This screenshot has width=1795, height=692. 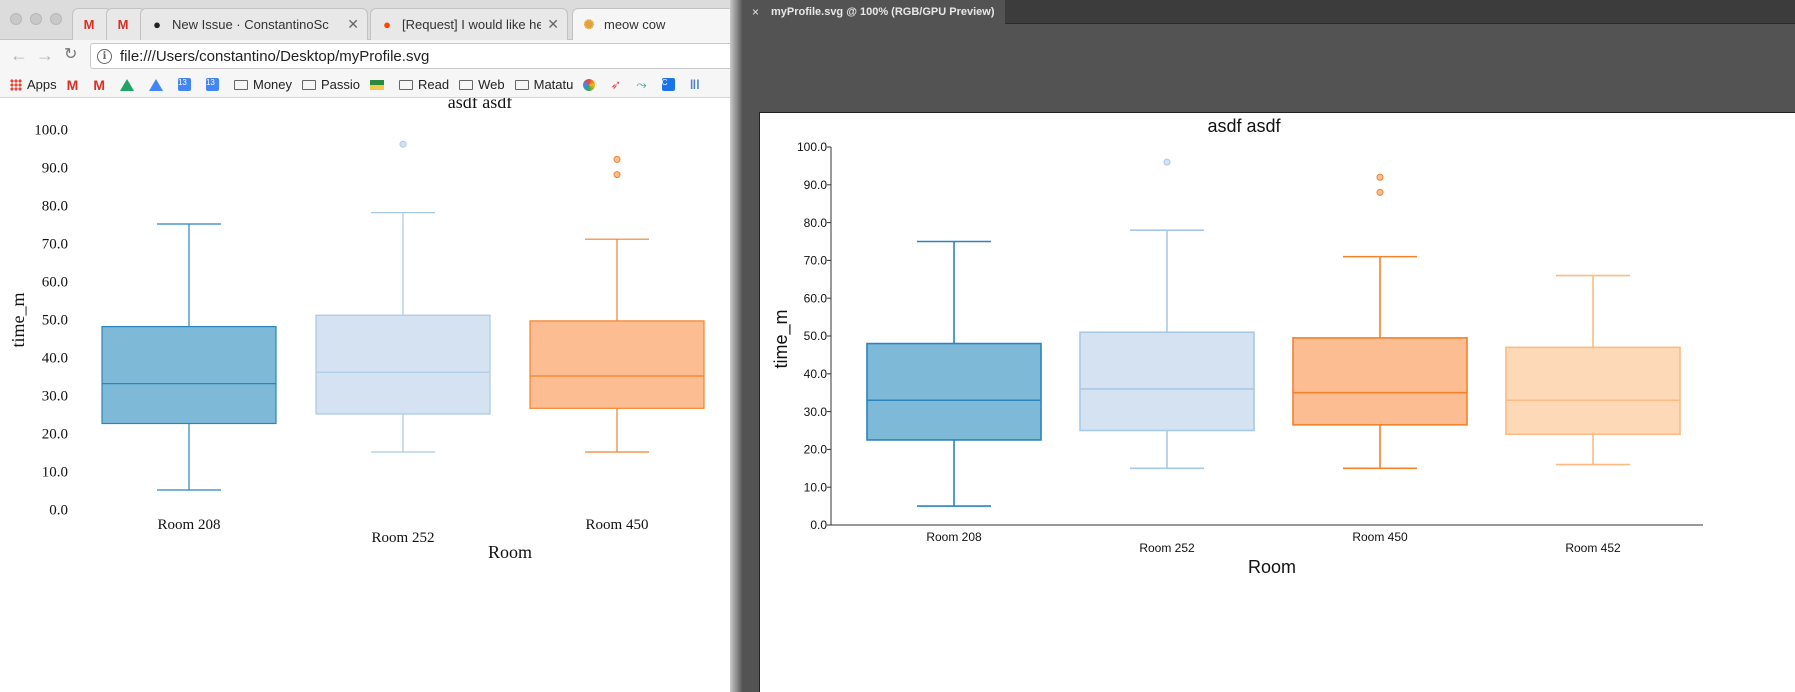 I want to click on preview-document-tab: × myProfile.svg @ 100% (RGB/GPU Preview), so click(x=873, y=12).